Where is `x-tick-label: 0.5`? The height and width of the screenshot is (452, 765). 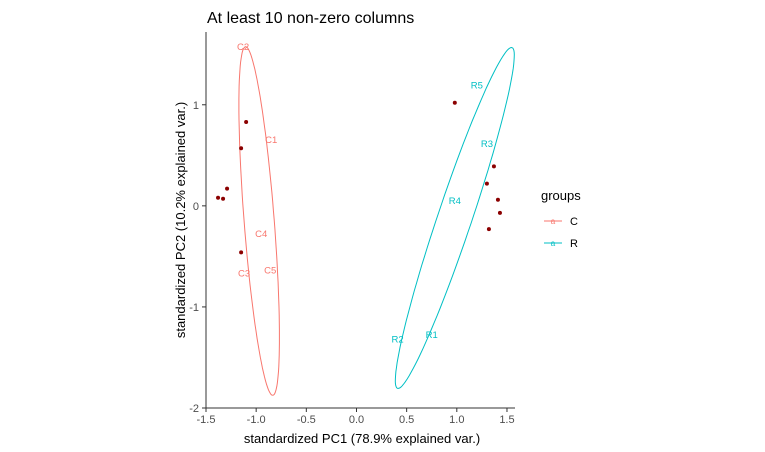 x-tick-label: 0.5 is located at coordinates (406, 420).